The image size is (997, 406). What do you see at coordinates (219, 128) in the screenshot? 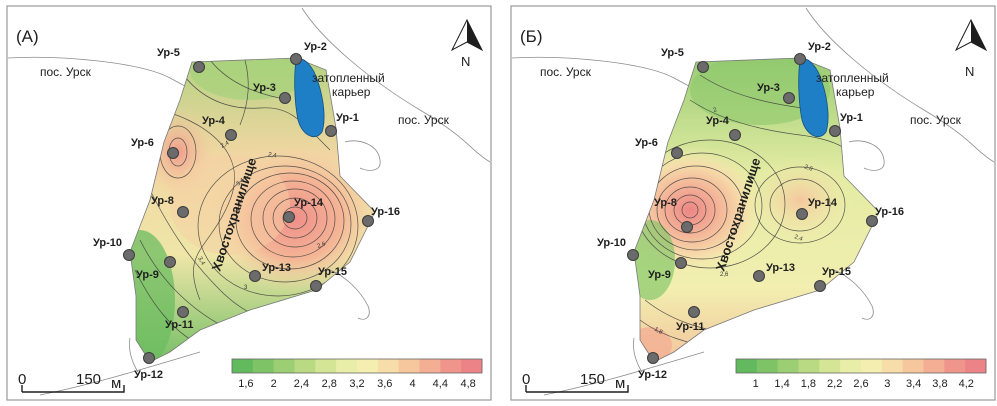
I see `well-marker: Ур-4` at bounding box center [219, 128].